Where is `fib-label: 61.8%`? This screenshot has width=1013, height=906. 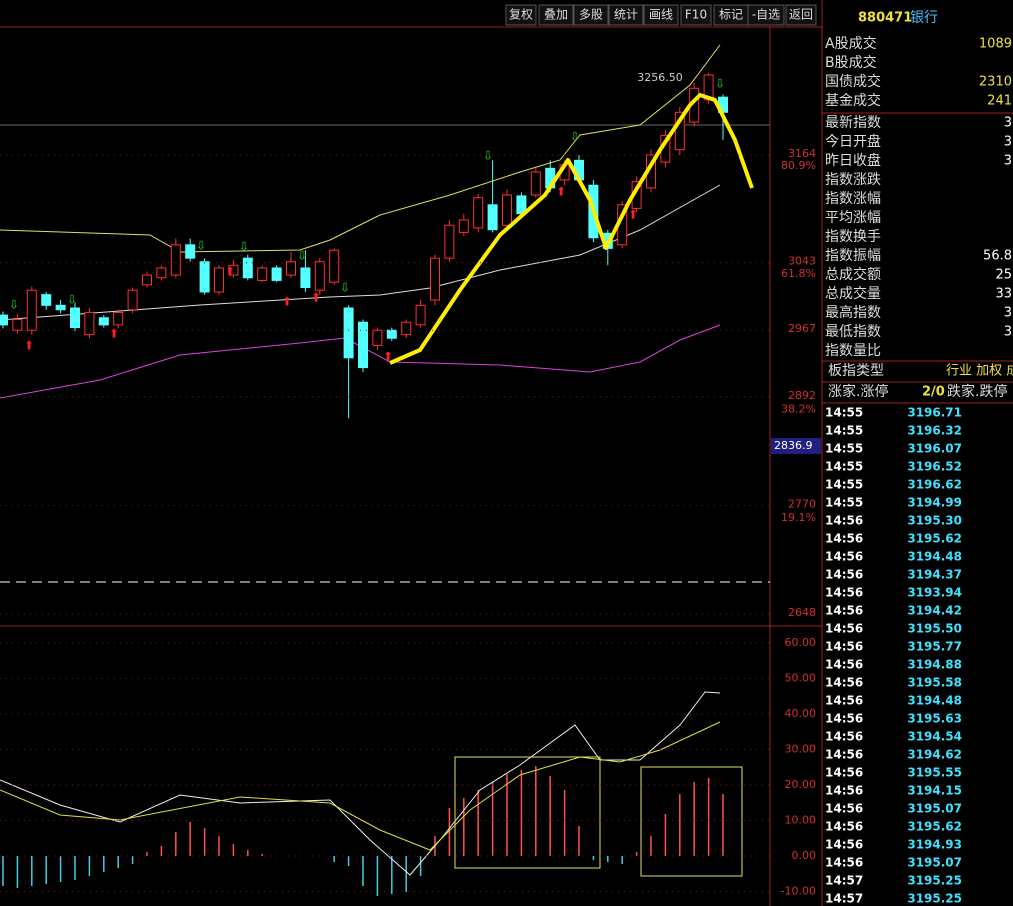 fib-label: 61.8% is located at coordinates (798, 273).